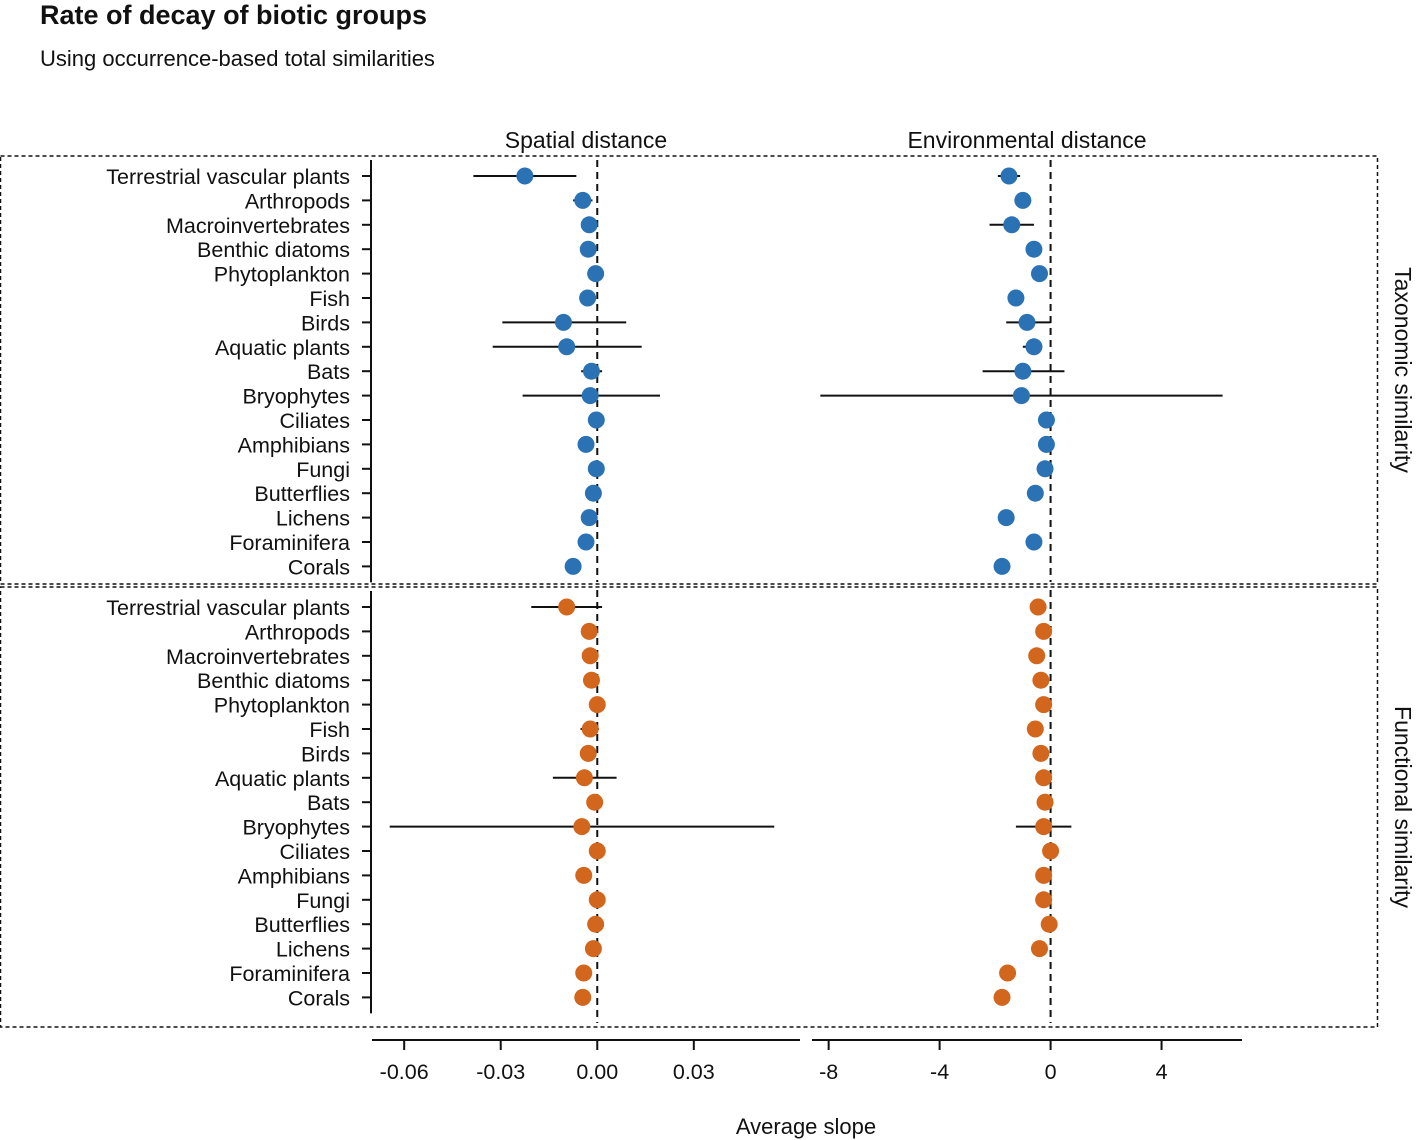  Describe the element at coordinates (828, 1072) in the screenshot. I see `x-tick-label-1-0: -8` at that location.